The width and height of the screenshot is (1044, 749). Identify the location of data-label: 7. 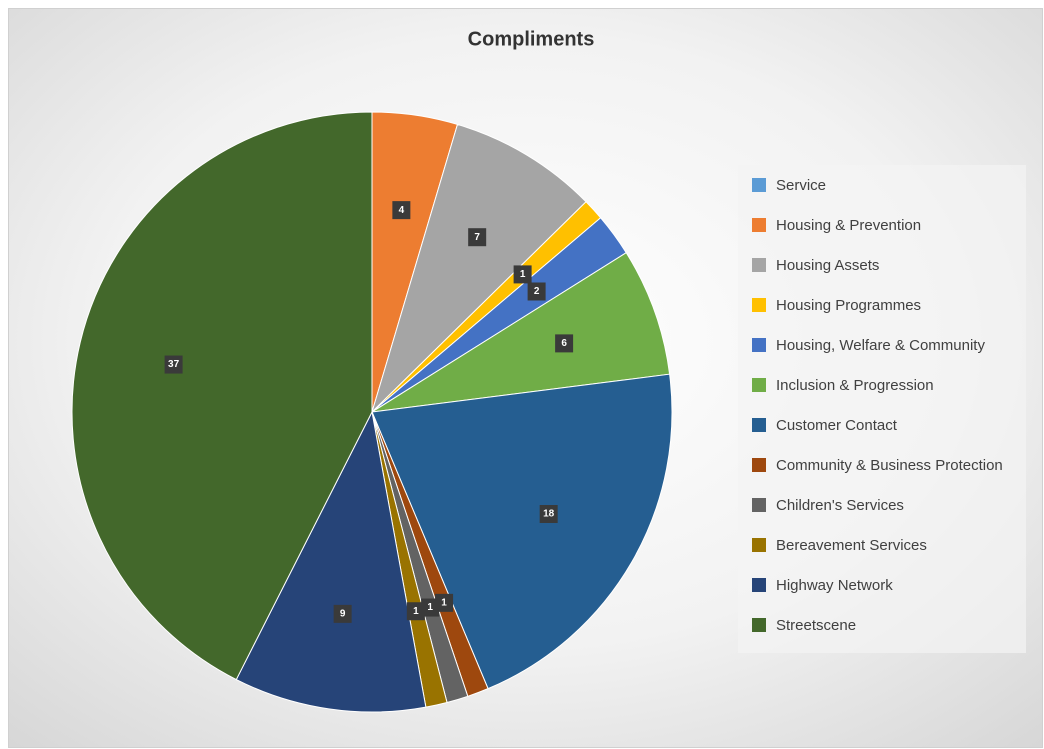
(477, 237).